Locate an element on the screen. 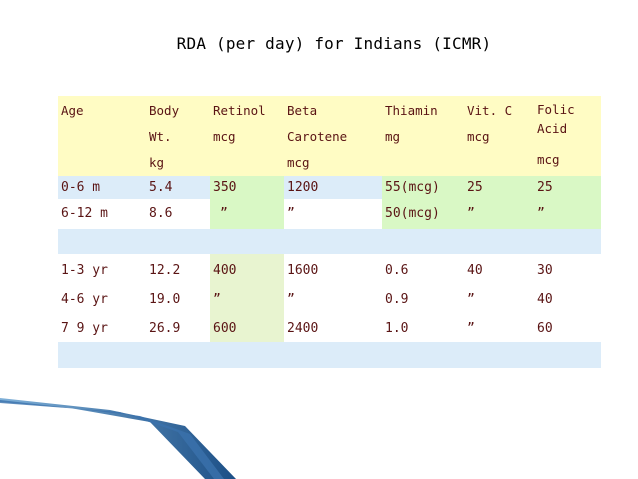 The width and height of the screenshot is (638, 479). table-row: 1-3 yr 12.2 400 1600 0.6 40 30 is located at coordinates (329, 270).